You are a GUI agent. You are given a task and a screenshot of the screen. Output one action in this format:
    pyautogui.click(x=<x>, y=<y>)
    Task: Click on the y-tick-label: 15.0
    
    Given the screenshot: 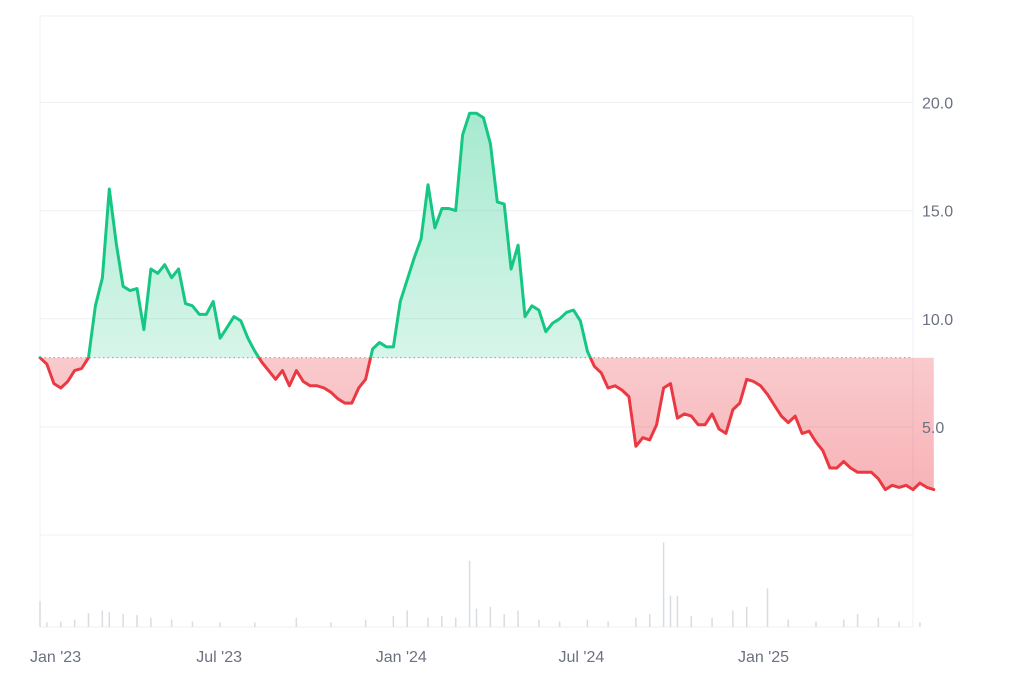 What is the action you would take?
    pyautogui.click(x=937, y=212)
    